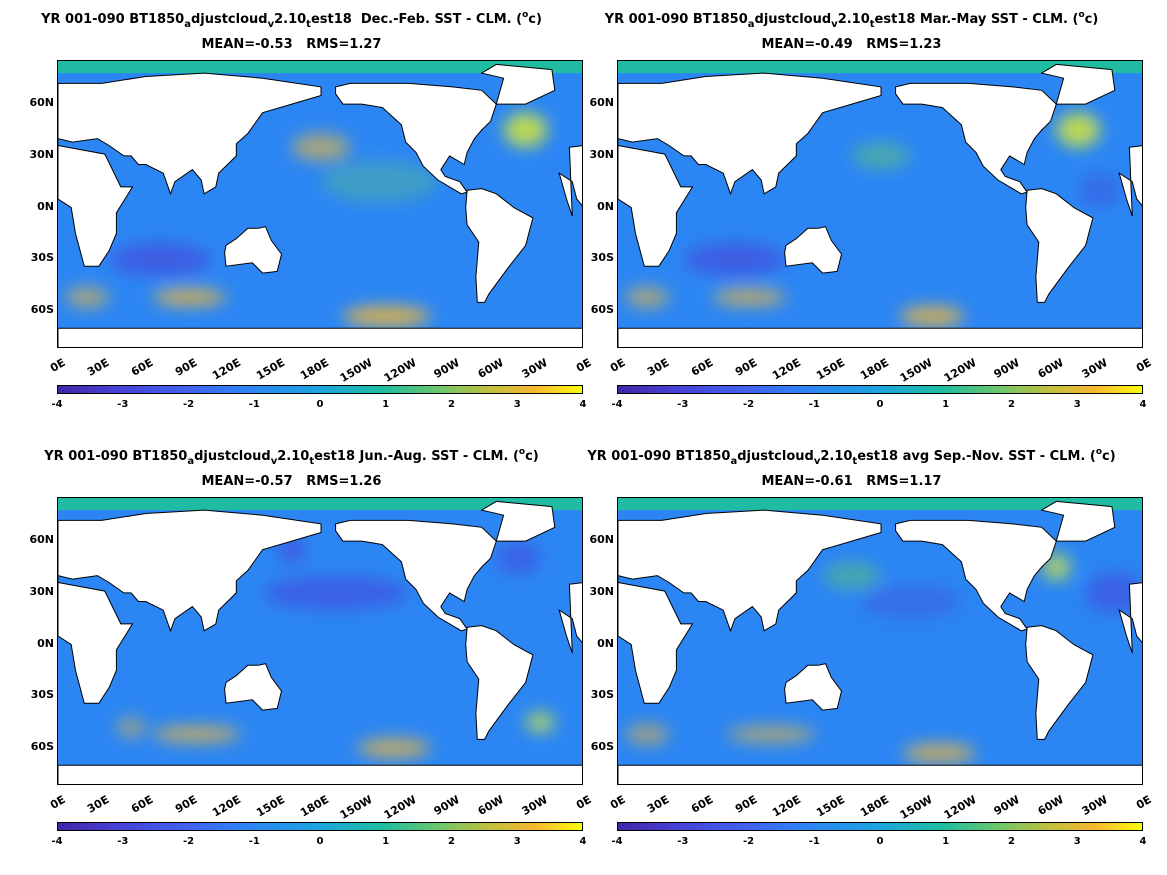 This screenshot has height=875, width=1167. Describe the element at coordinates (113, 19) in the screenshot. I see `title-fragment: YR 001-090 BT1850` at that location.